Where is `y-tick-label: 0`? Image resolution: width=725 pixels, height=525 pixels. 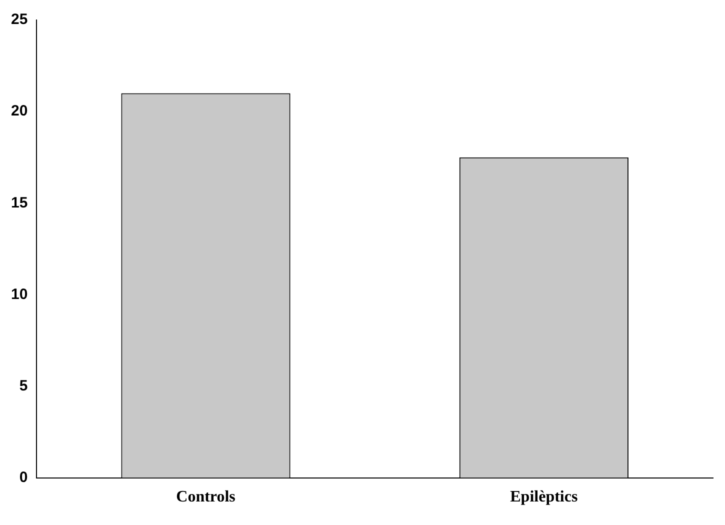 y-tick-label: 0 is located at coordinates (23, 477).